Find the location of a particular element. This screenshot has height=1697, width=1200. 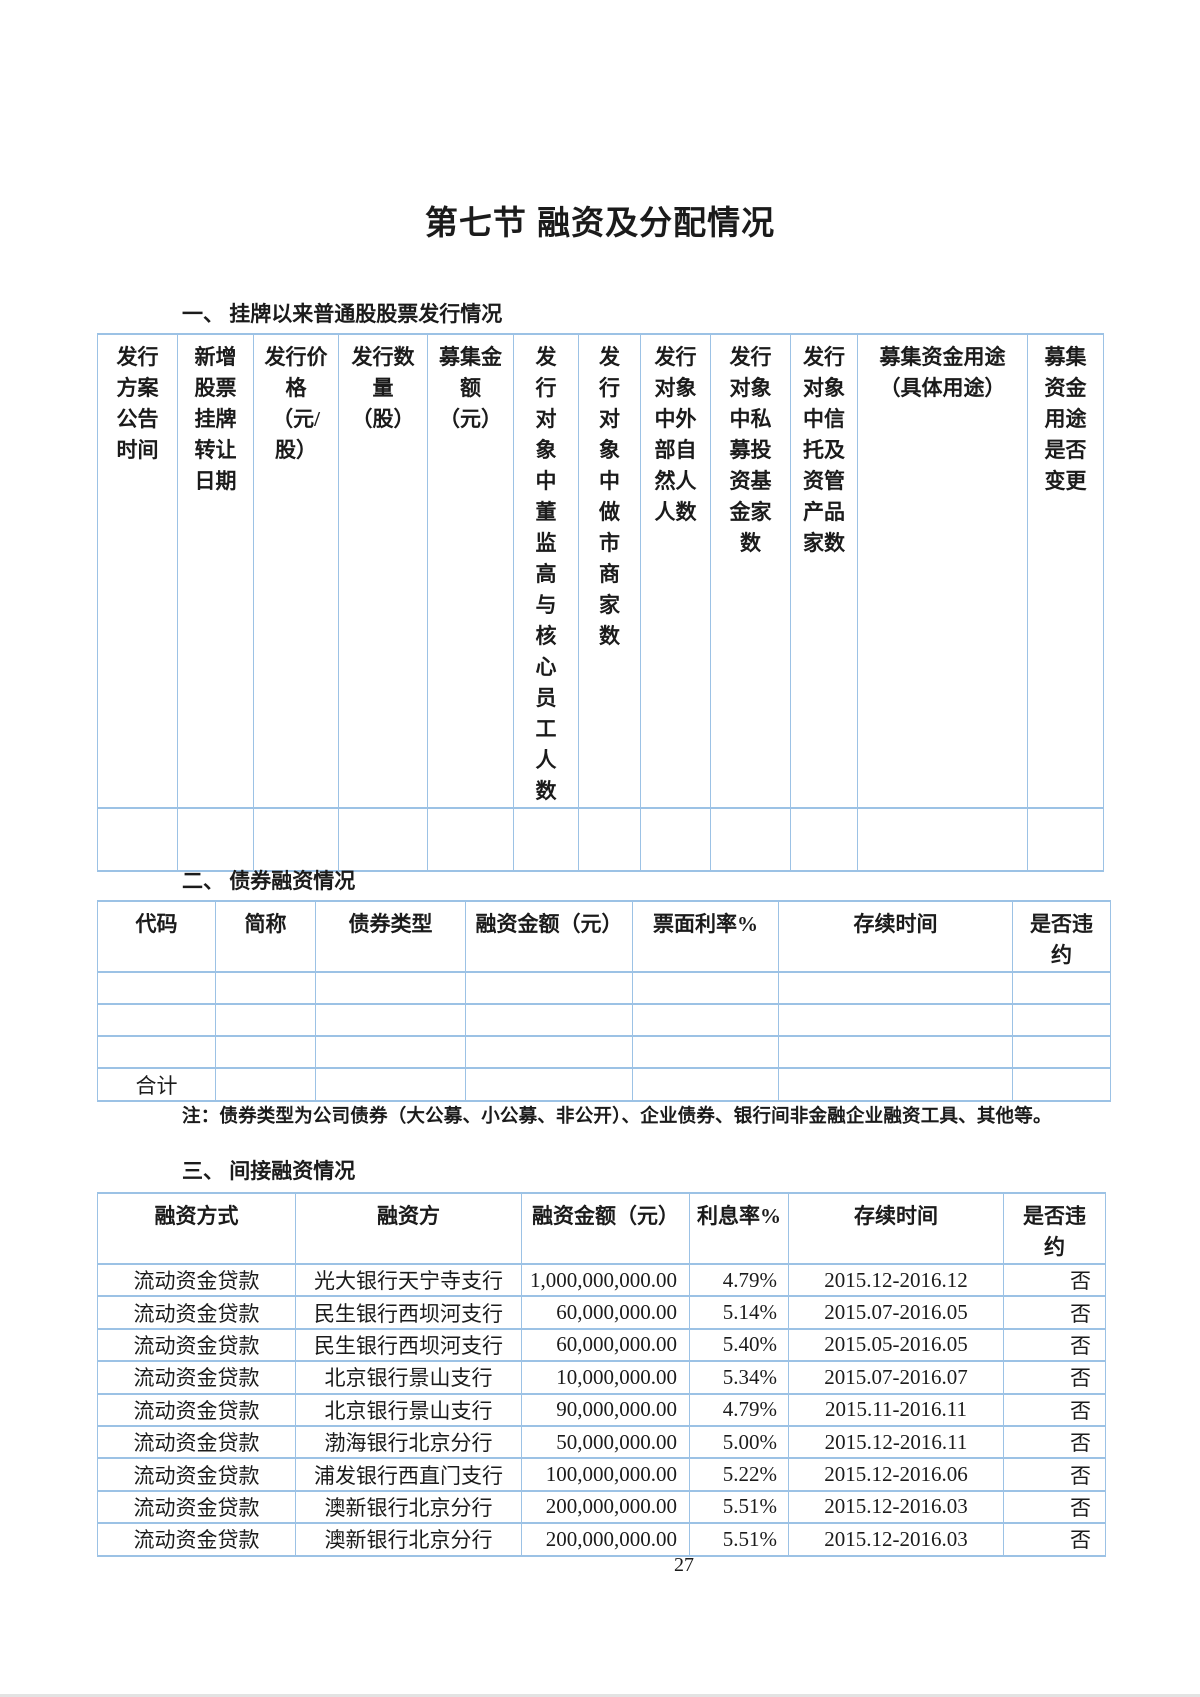

cell-interest-rate: 5.51% is located at coordinates (739, 1539).